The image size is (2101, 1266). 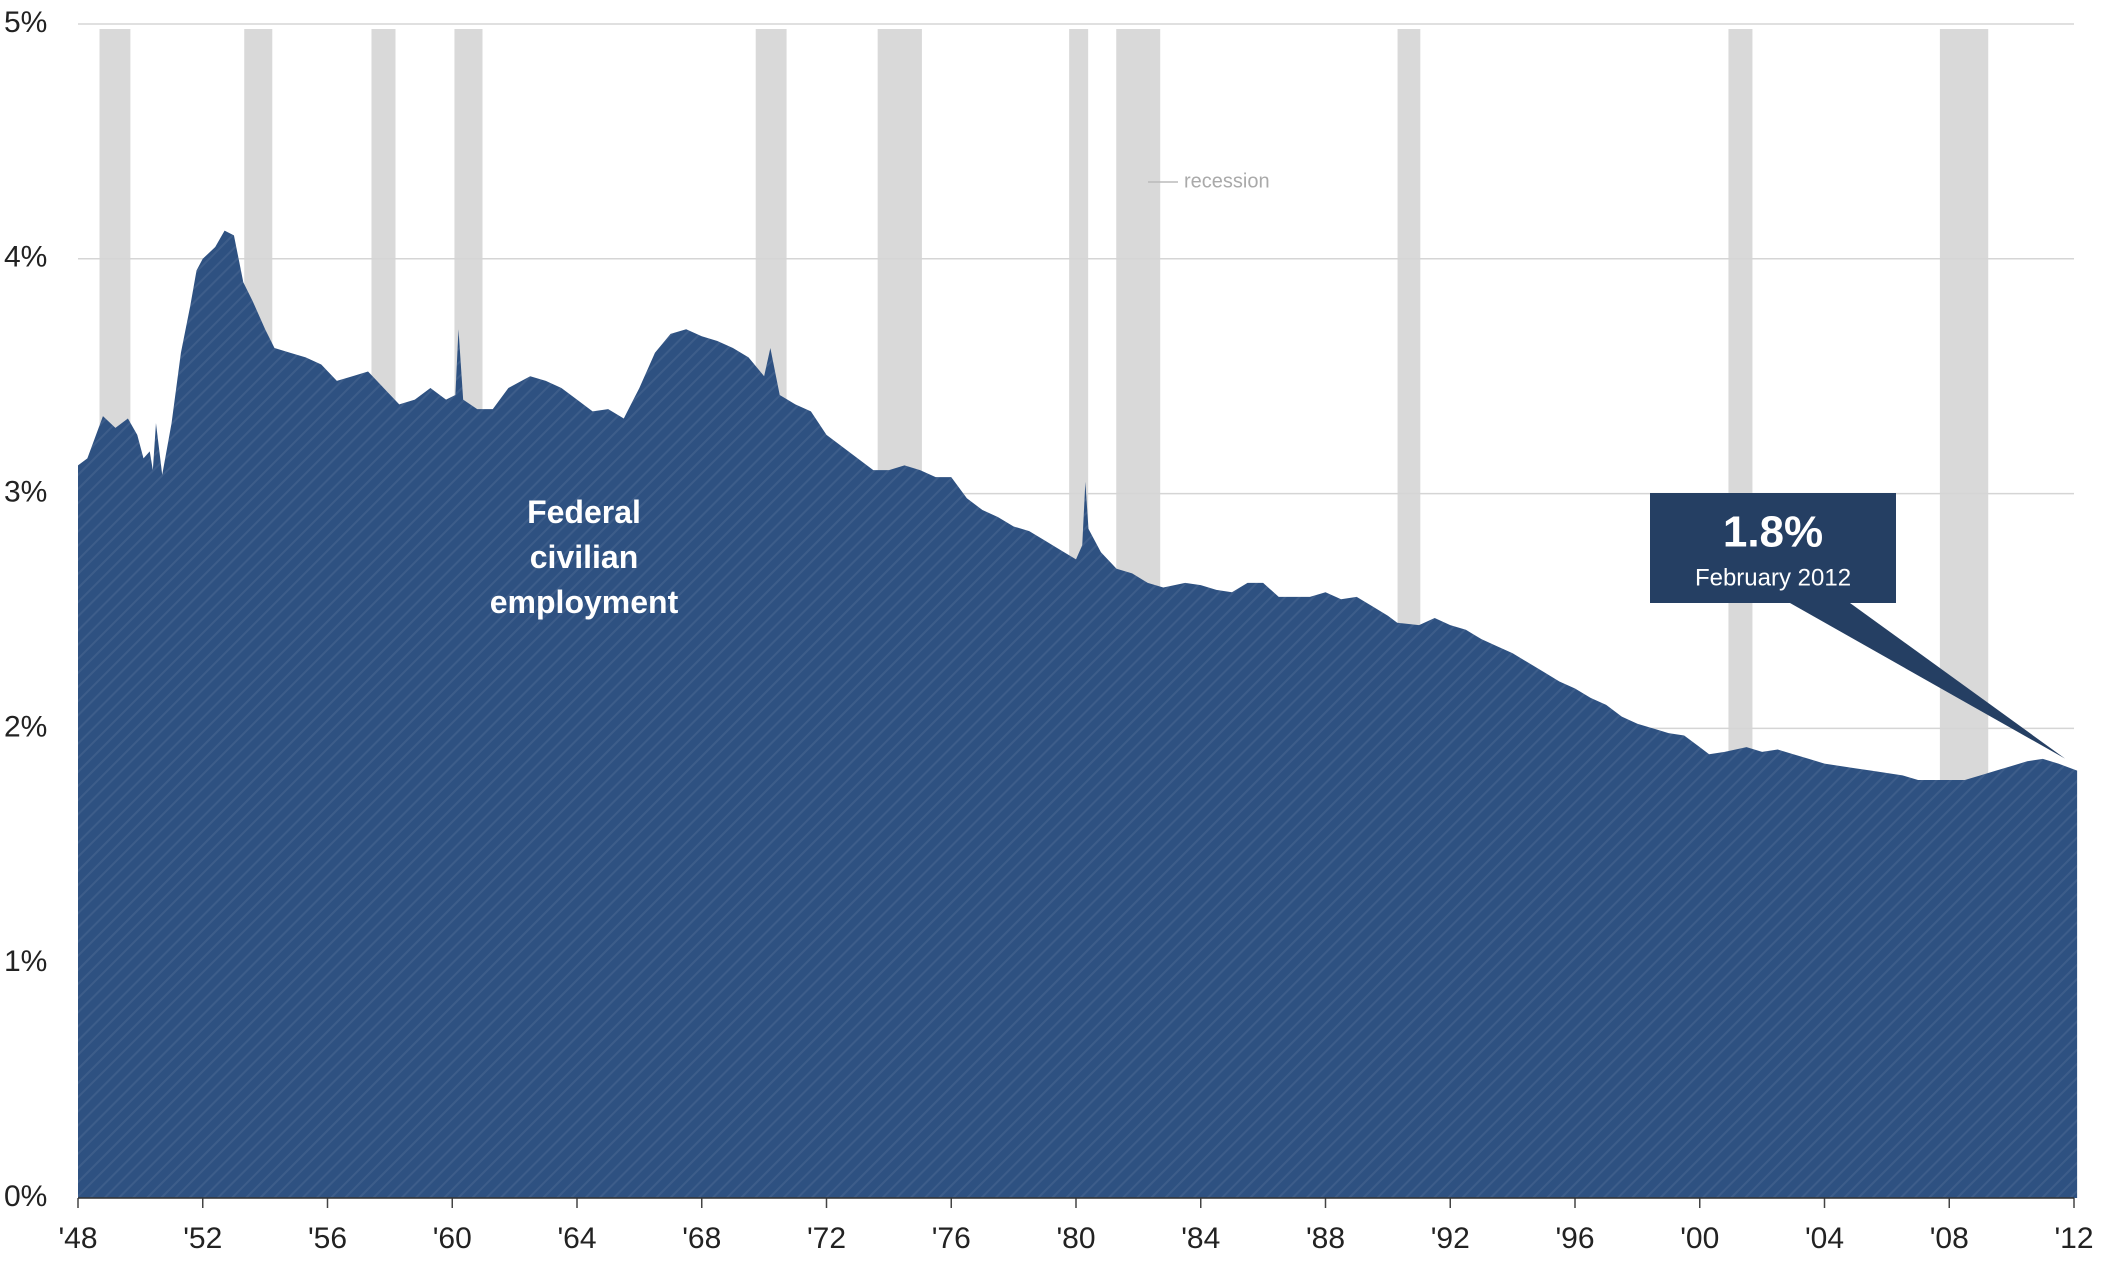 What do you see at coordinates (1075, 1238) in the screenshot?
I see `x-tick-label: '80` at bounding box center [1075, 1238].